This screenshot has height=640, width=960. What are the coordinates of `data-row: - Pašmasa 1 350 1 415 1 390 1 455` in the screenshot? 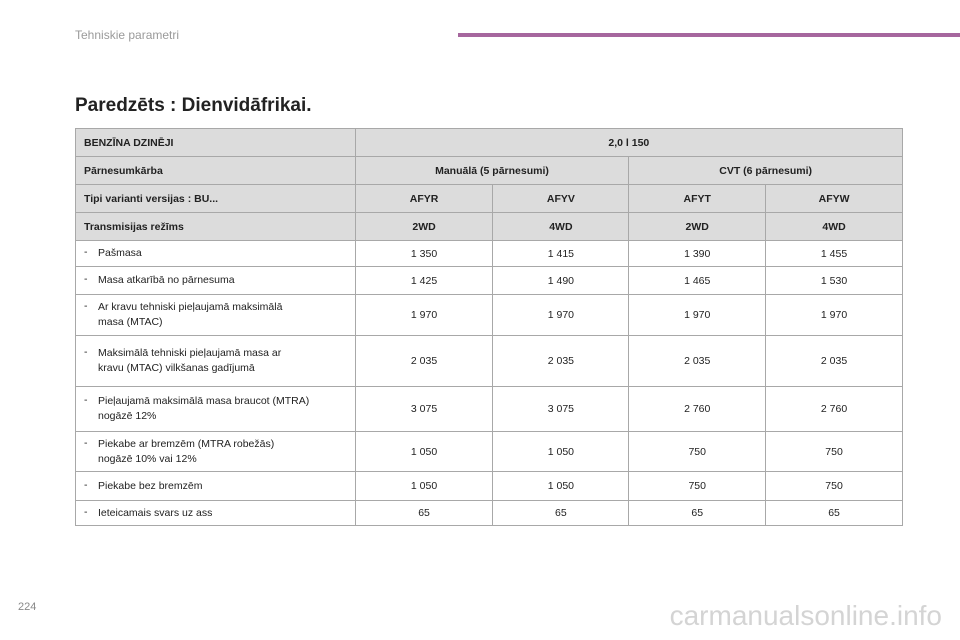 It's located at (489, 253).